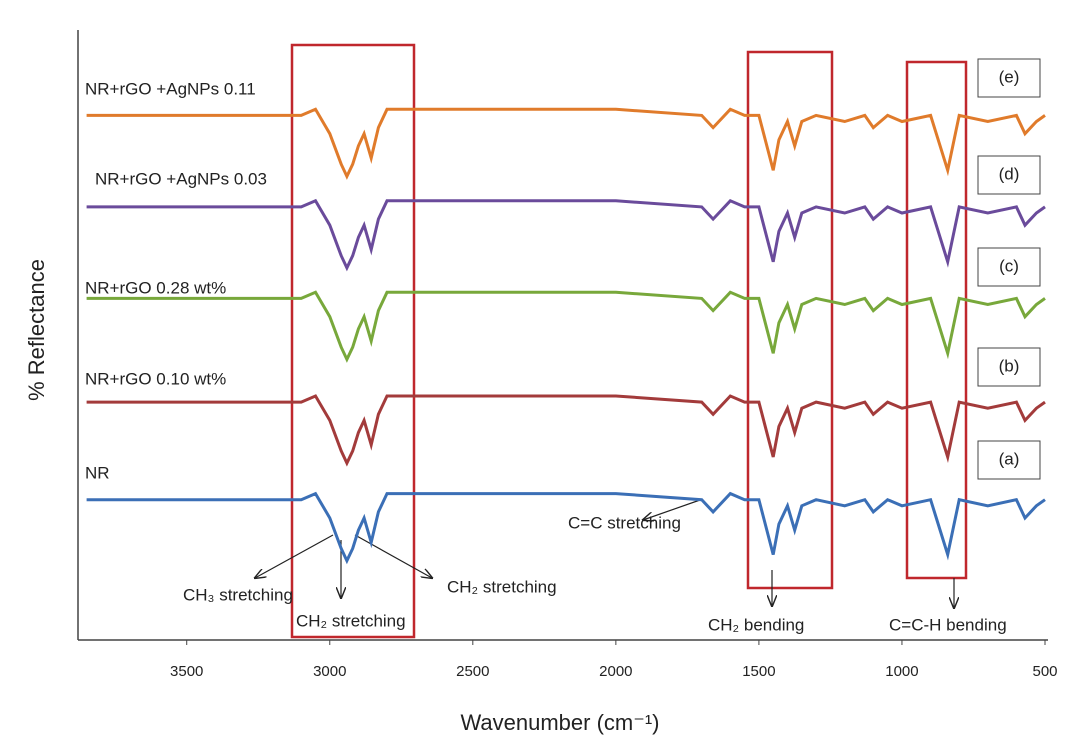 The image size is (1067, 745). I want to click on x-axis-title: Wavenumber (cm⁻¹), so click(559, 722).